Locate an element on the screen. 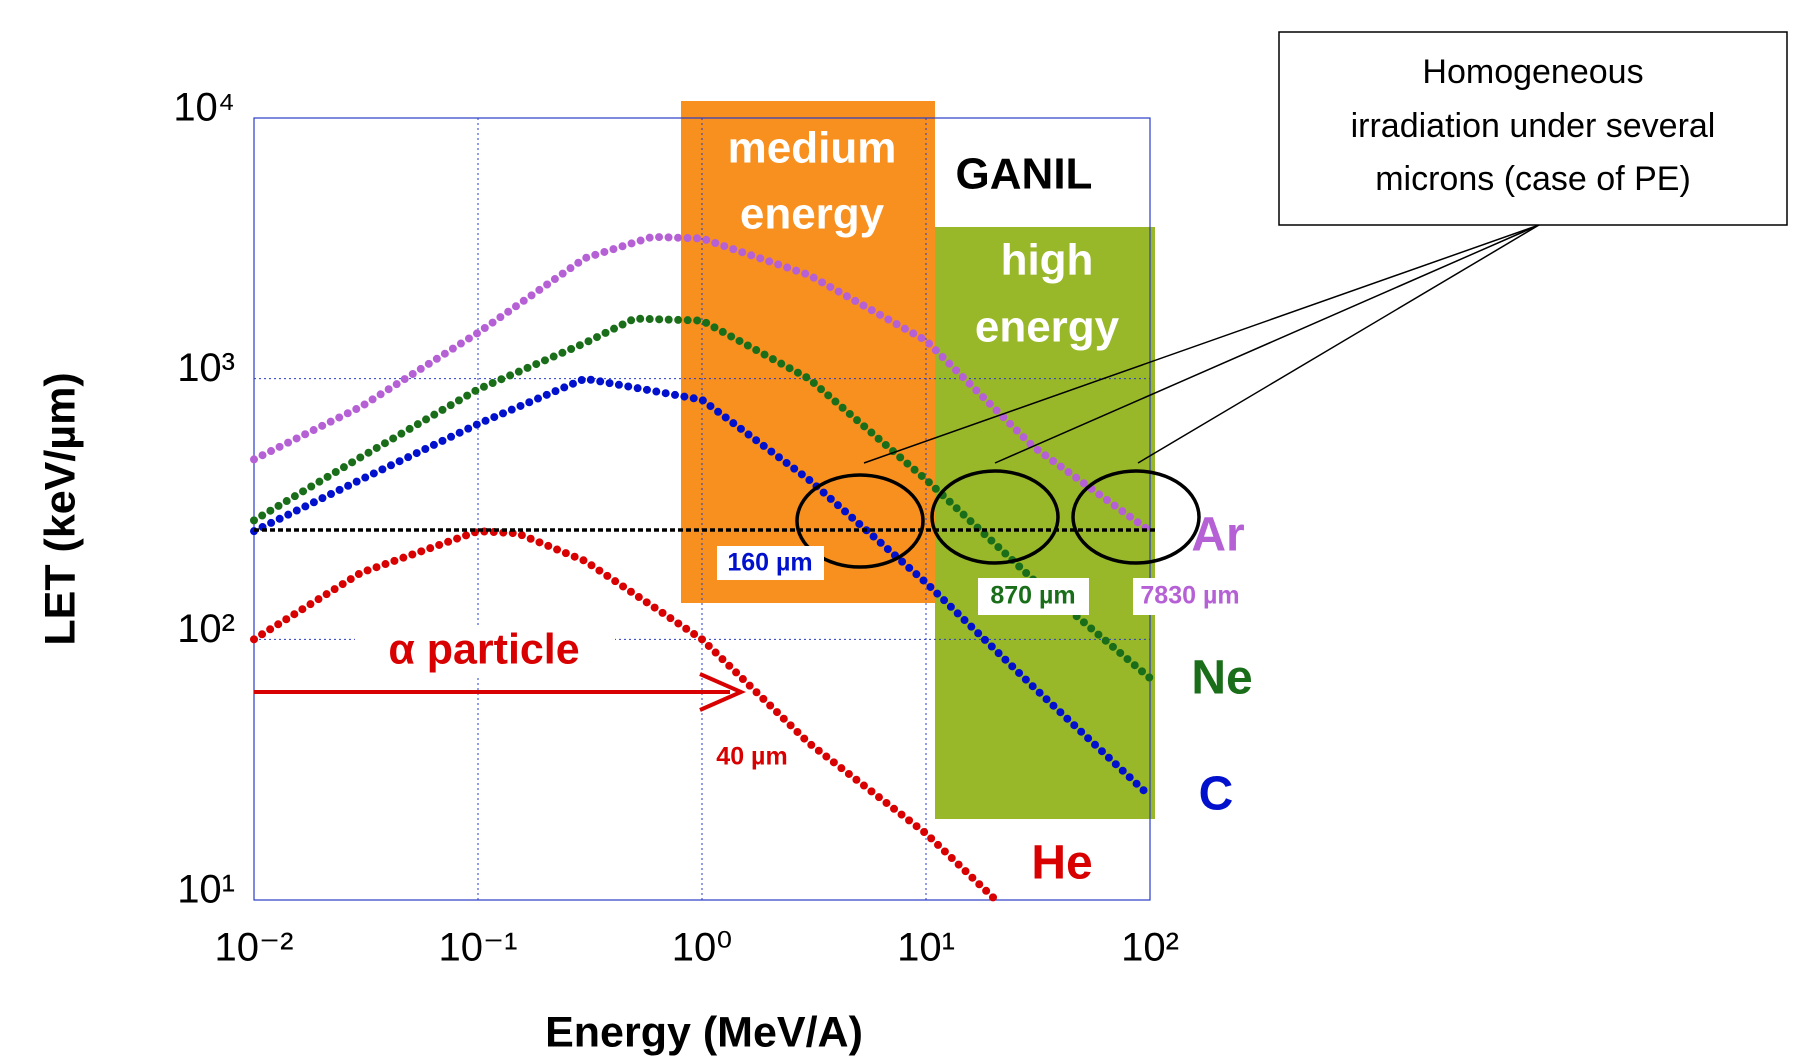 The image size is (1794, 1057). callout-text: Homogeneous is located at coordinates (1532, 72).